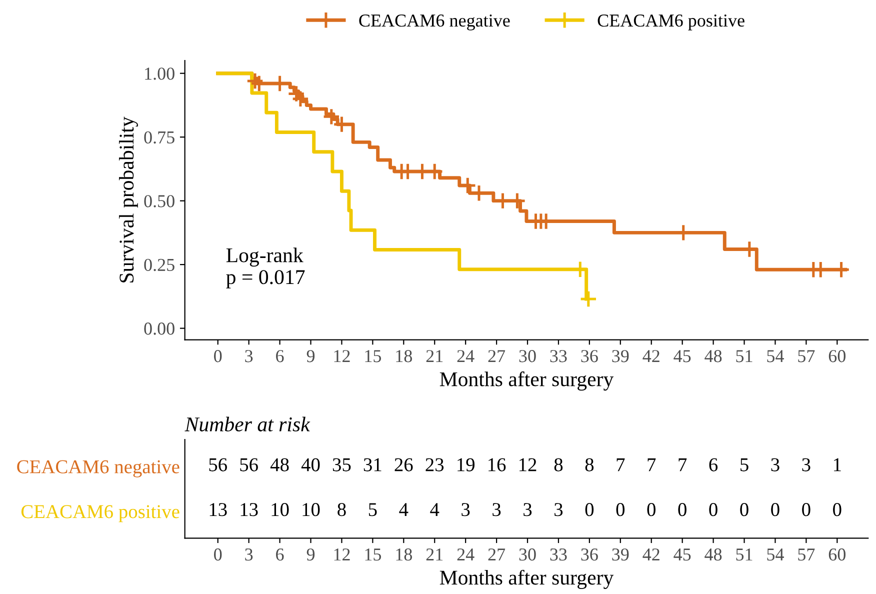  Describe the element at coordinates (671, 22) in the screenshot. I see `legend-label: CEACAM6 positive` at that location.